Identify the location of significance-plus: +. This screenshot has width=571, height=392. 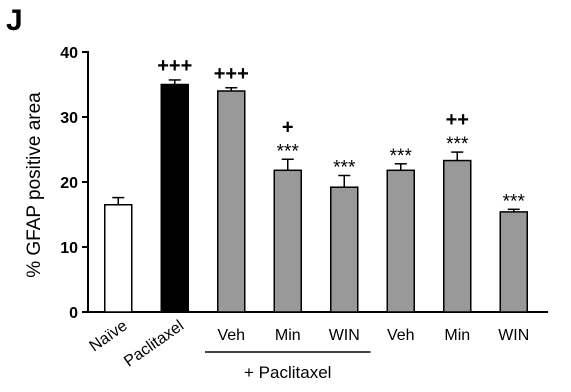
(288, 127).